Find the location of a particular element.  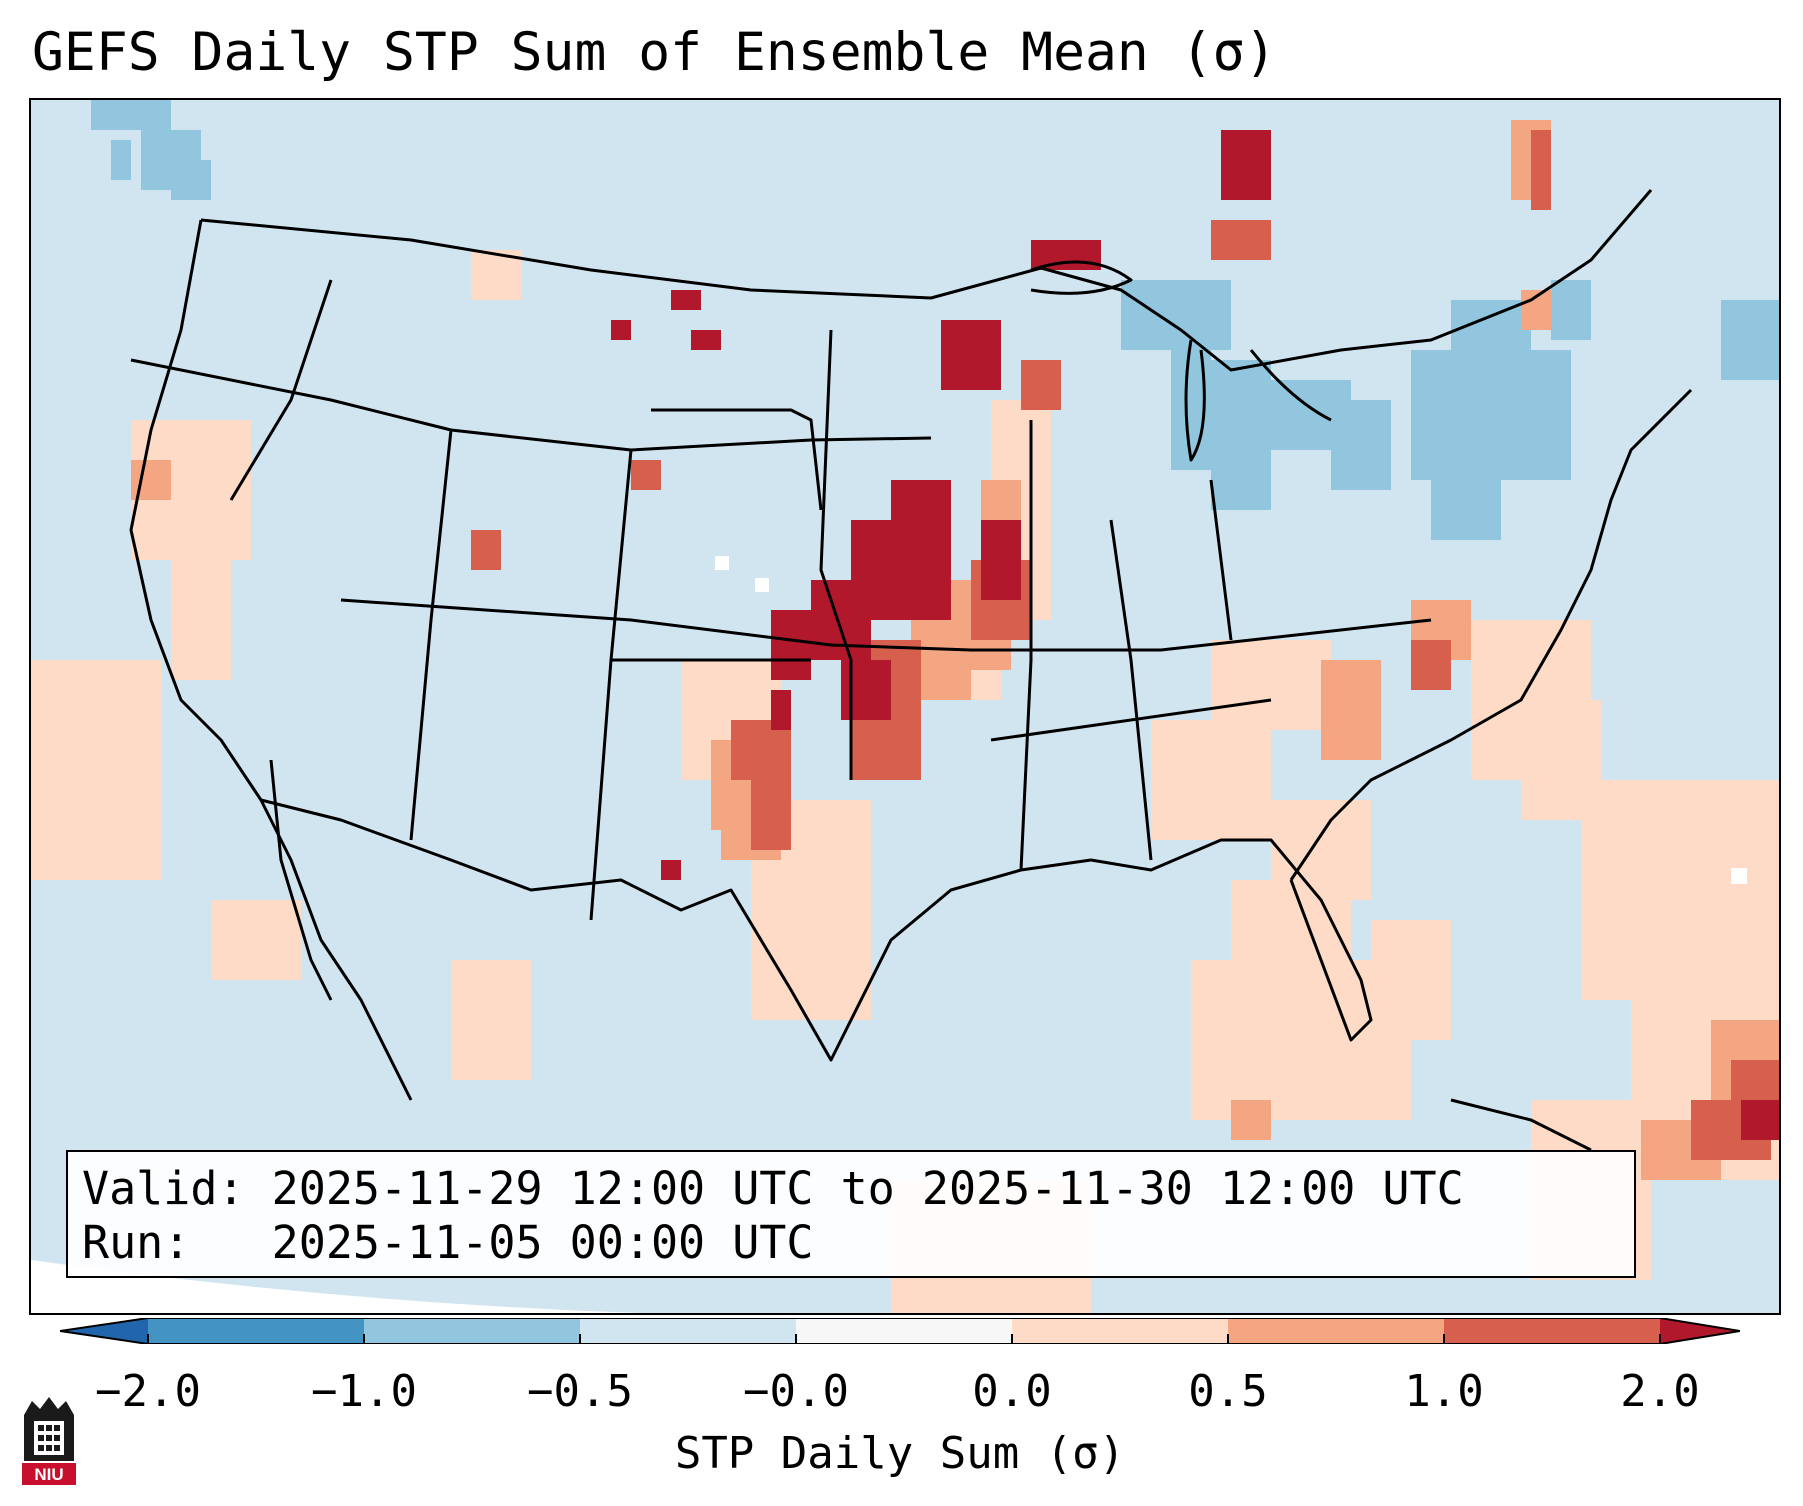

neutral-cells is located at coordinates (1231, 720).